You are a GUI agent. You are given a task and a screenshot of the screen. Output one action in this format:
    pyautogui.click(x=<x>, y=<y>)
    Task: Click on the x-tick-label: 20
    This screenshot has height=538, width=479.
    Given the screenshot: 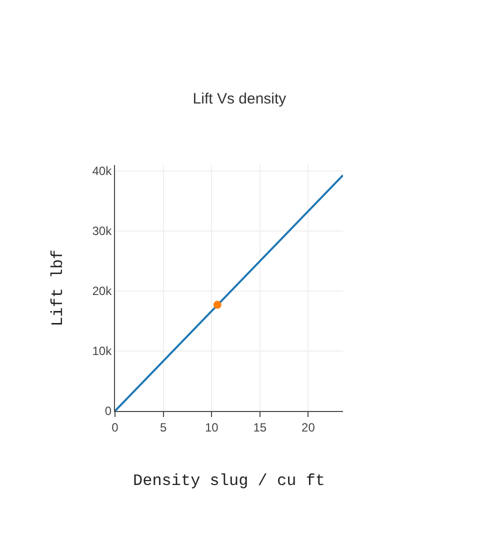 What is the action you would take?
    pyautogui.click(x=309, y=427)
    